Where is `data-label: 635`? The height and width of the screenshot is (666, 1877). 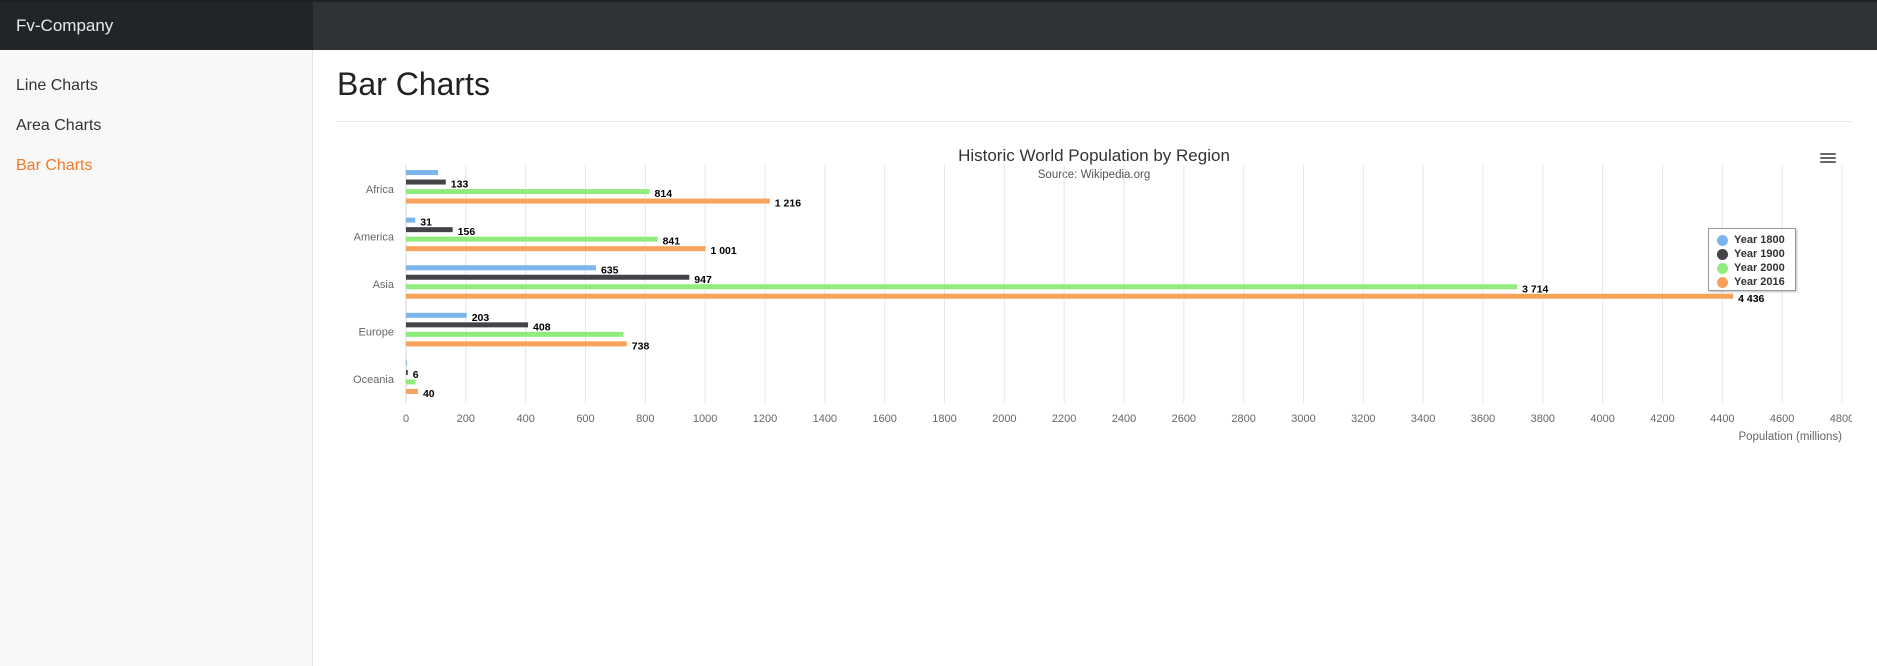 data-label: 635 is located at coordinates (610, 270).